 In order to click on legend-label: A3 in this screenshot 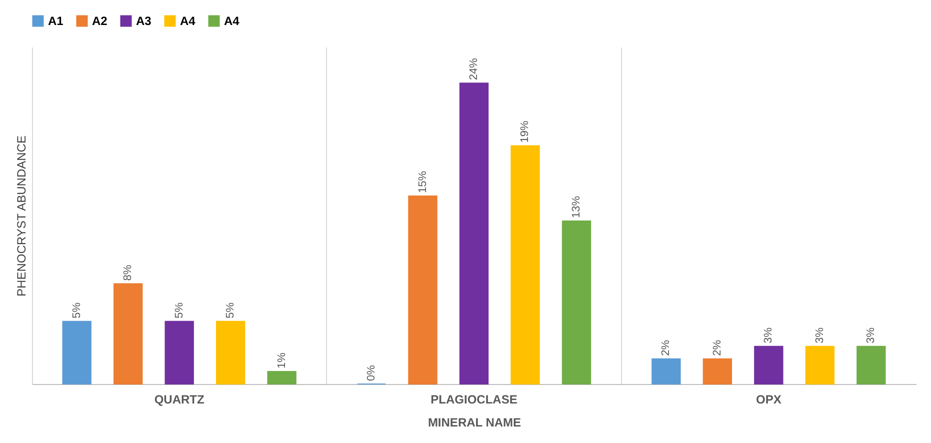, I will do `click(144, 21)`.